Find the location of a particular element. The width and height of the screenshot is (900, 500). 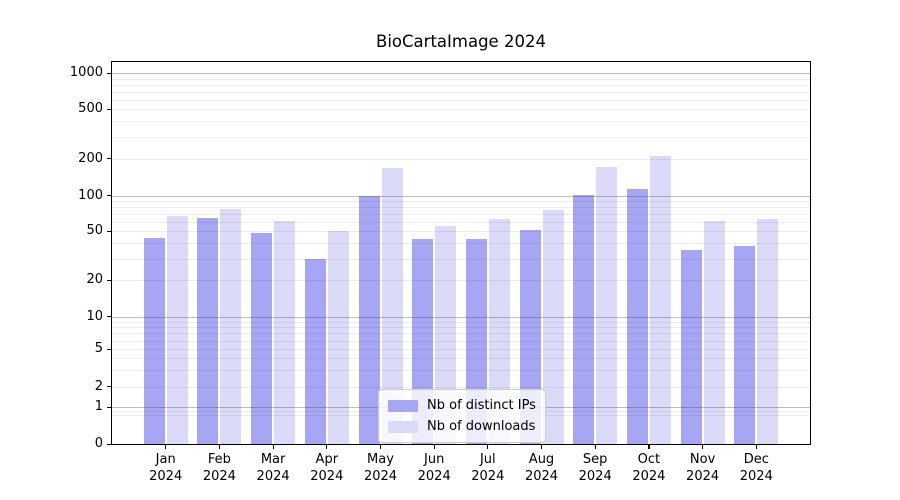

x-axis-tick-label: Mar 2024 is located at coordinates (273, 468).